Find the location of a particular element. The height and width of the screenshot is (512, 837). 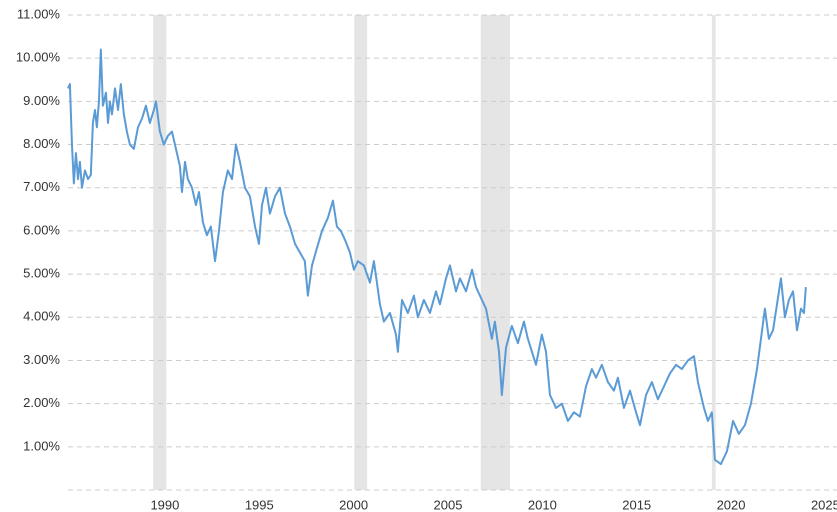

y-tick-label: 1.00% is located at coordinates (41, 445).